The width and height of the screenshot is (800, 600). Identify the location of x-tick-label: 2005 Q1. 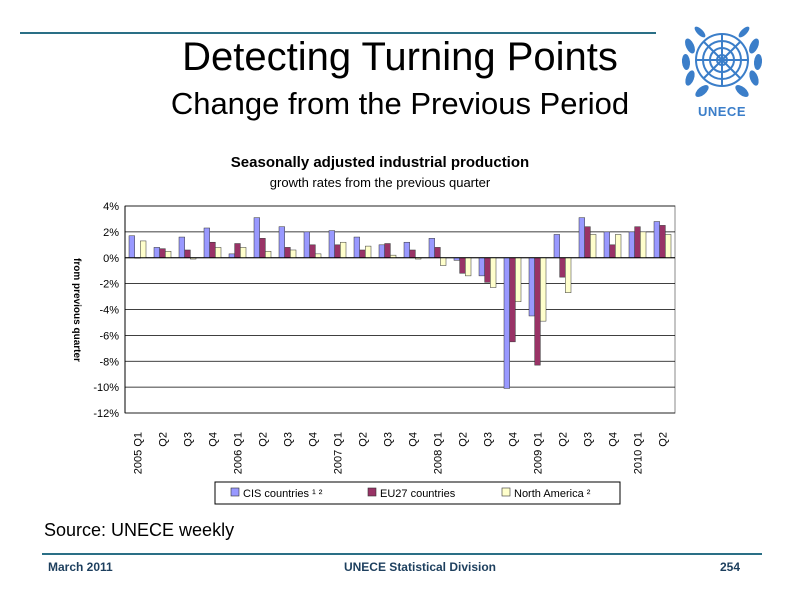
(139, 453).